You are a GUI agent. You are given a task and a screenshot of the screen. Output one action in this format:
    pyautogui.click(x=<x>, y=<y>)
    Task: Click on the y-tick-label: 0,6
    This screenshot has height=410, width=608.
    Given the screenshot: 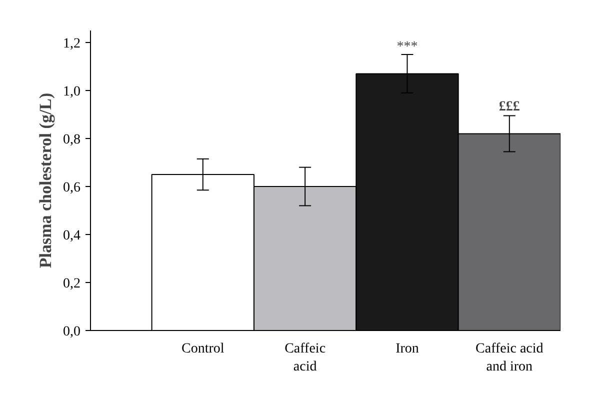 What is the action you would take?
    pyautogui.click(x=71, y=188)
    